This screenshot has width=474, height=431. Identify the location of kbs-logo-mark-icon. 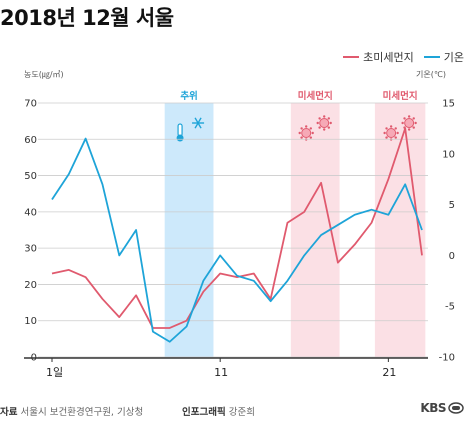
(456, 408).